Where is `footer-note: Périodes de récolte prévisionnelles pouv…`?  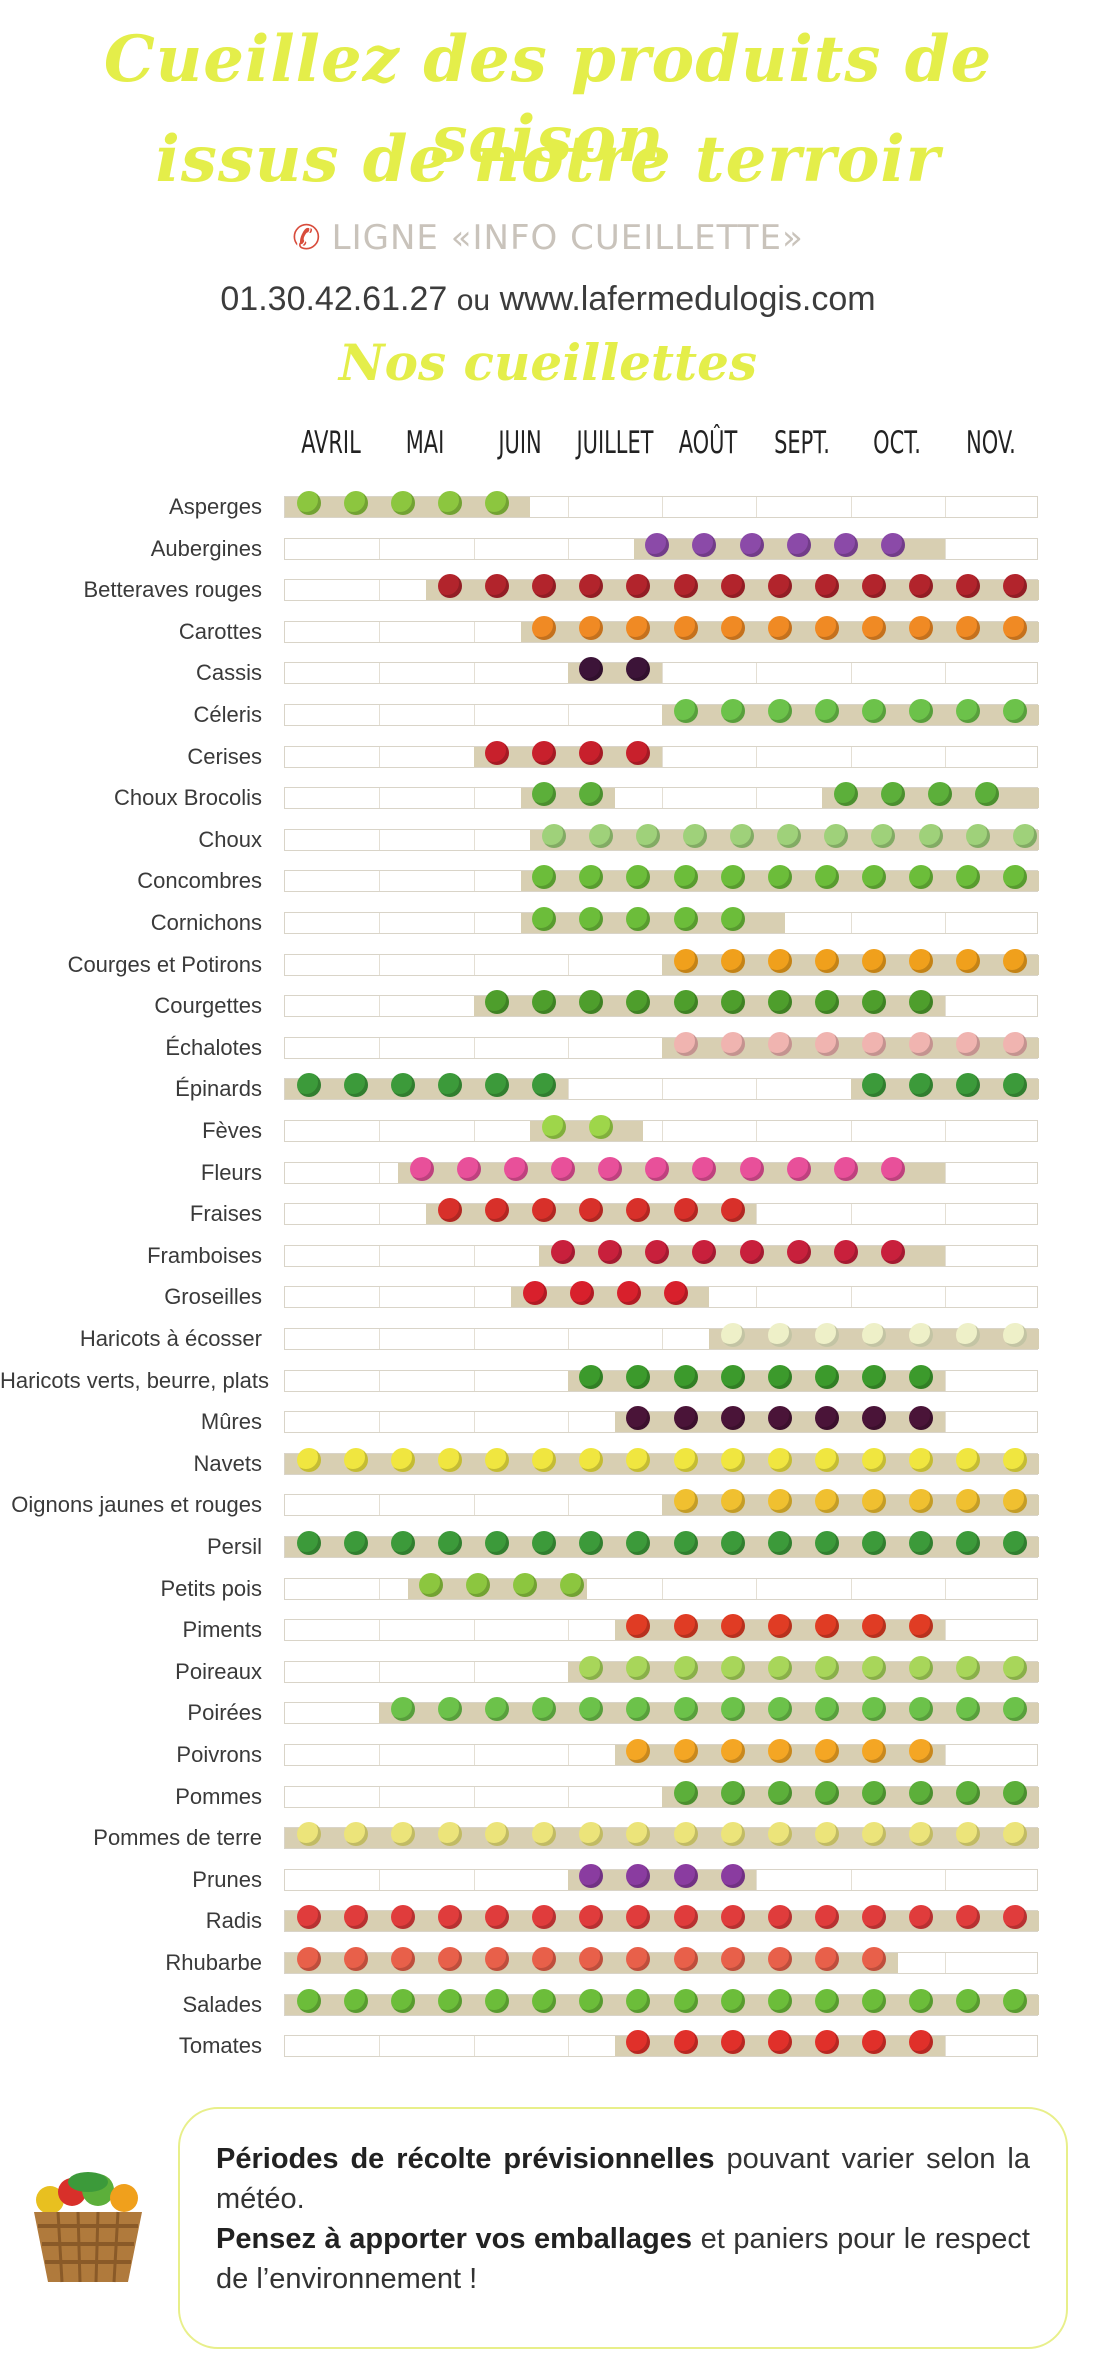
footer-note: Périodes de récolte prévisionnelles pouv… is located at coordinates (623, 2228).